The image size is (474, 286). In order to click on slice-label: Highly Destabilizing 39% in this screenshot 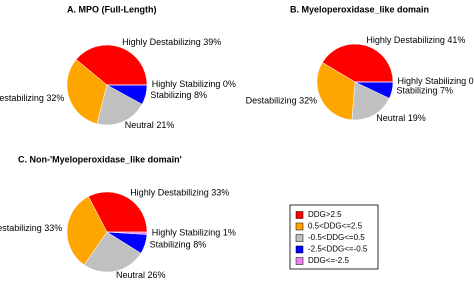, I will do `click(171, 42)`.